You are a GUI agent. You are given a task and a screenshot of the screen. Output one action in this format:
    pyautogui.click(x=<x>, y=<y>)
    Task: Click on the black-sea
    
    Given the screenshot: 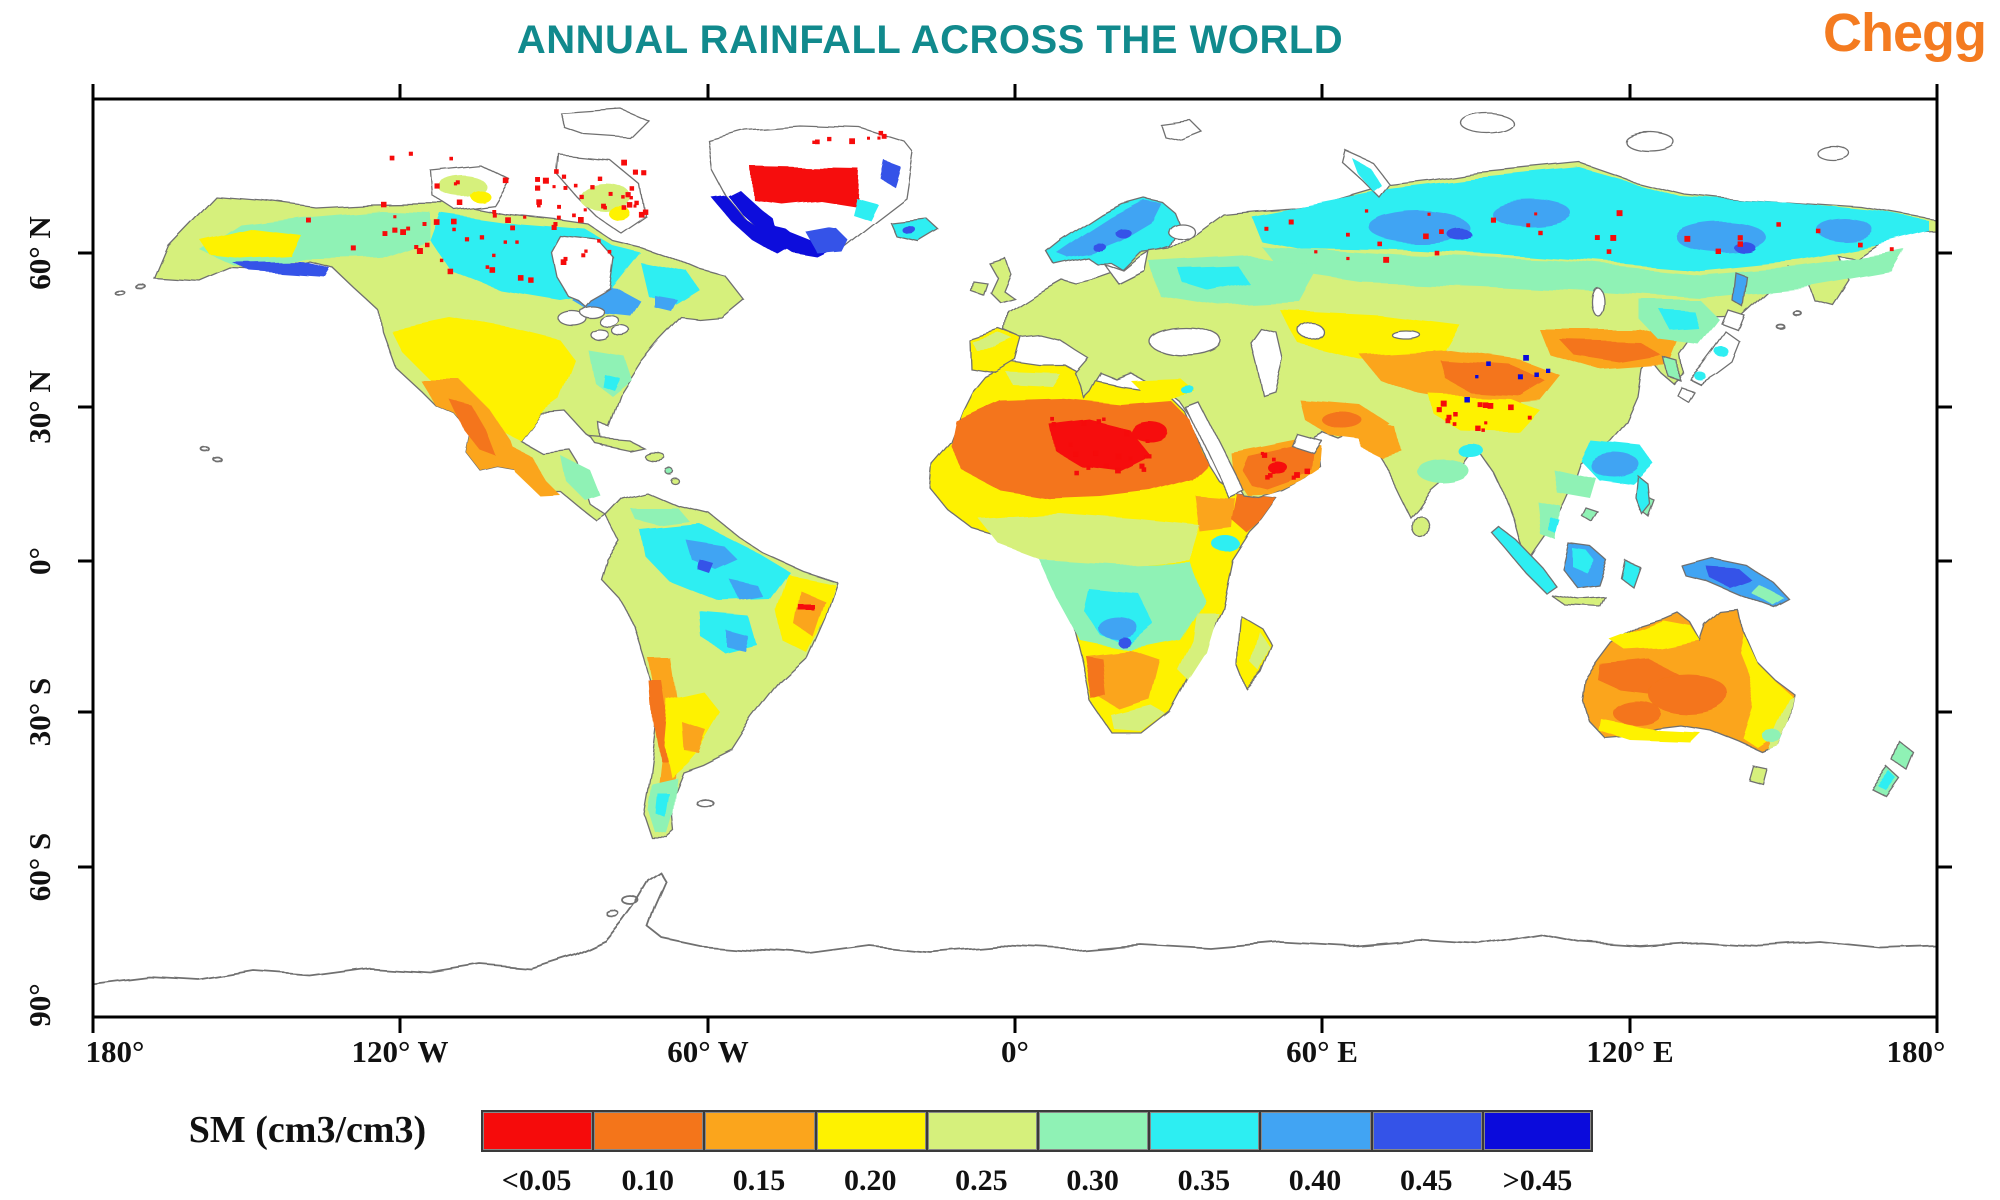 What is the action you would take?
    pyautogui.click(x=1185, y=341)
    